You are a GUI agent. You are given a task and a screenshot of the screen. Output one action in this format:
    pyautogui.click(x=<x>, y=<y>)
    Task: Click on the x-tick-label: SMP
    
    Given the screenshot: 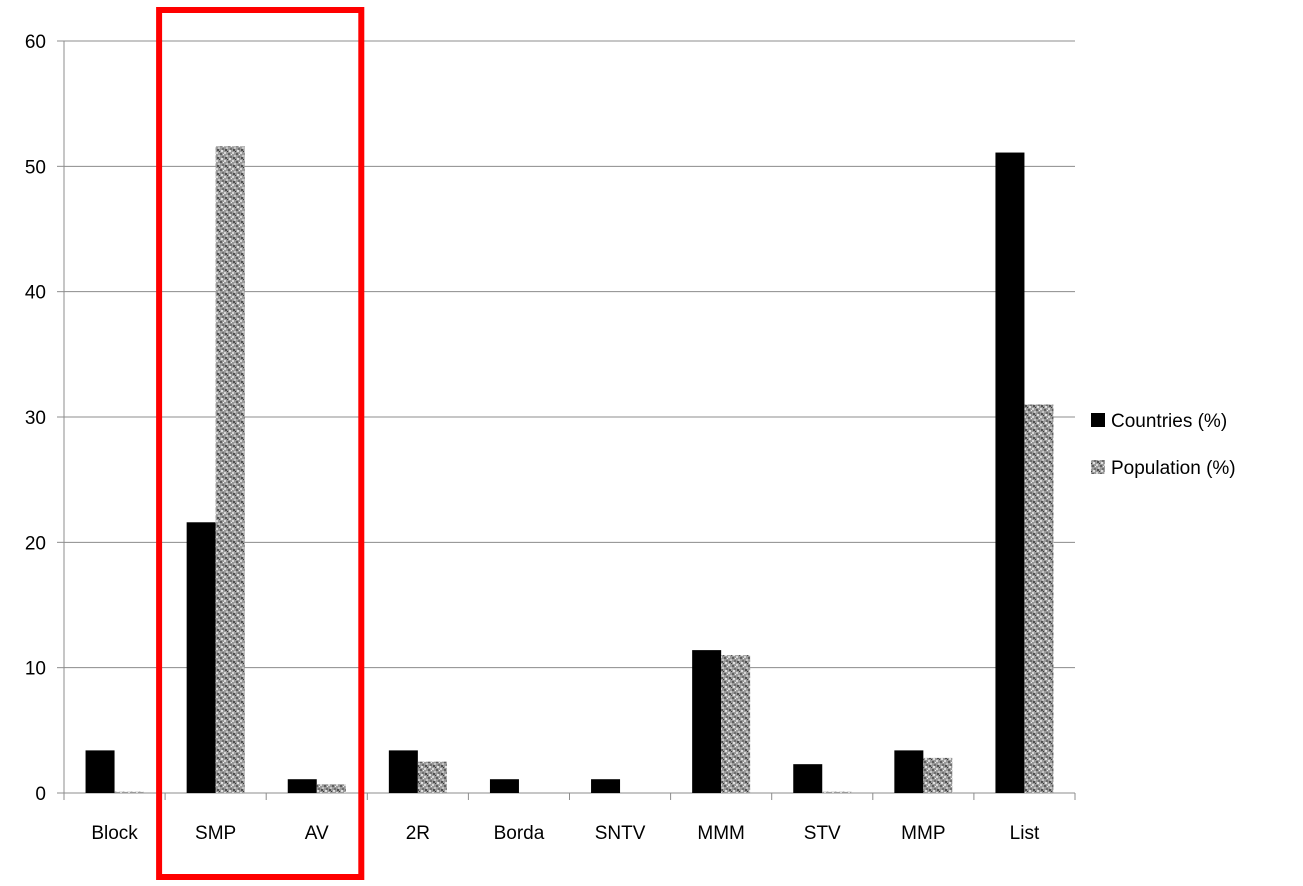 What is the action you would take?
    pyautogui.click(x=215, y=833)
    